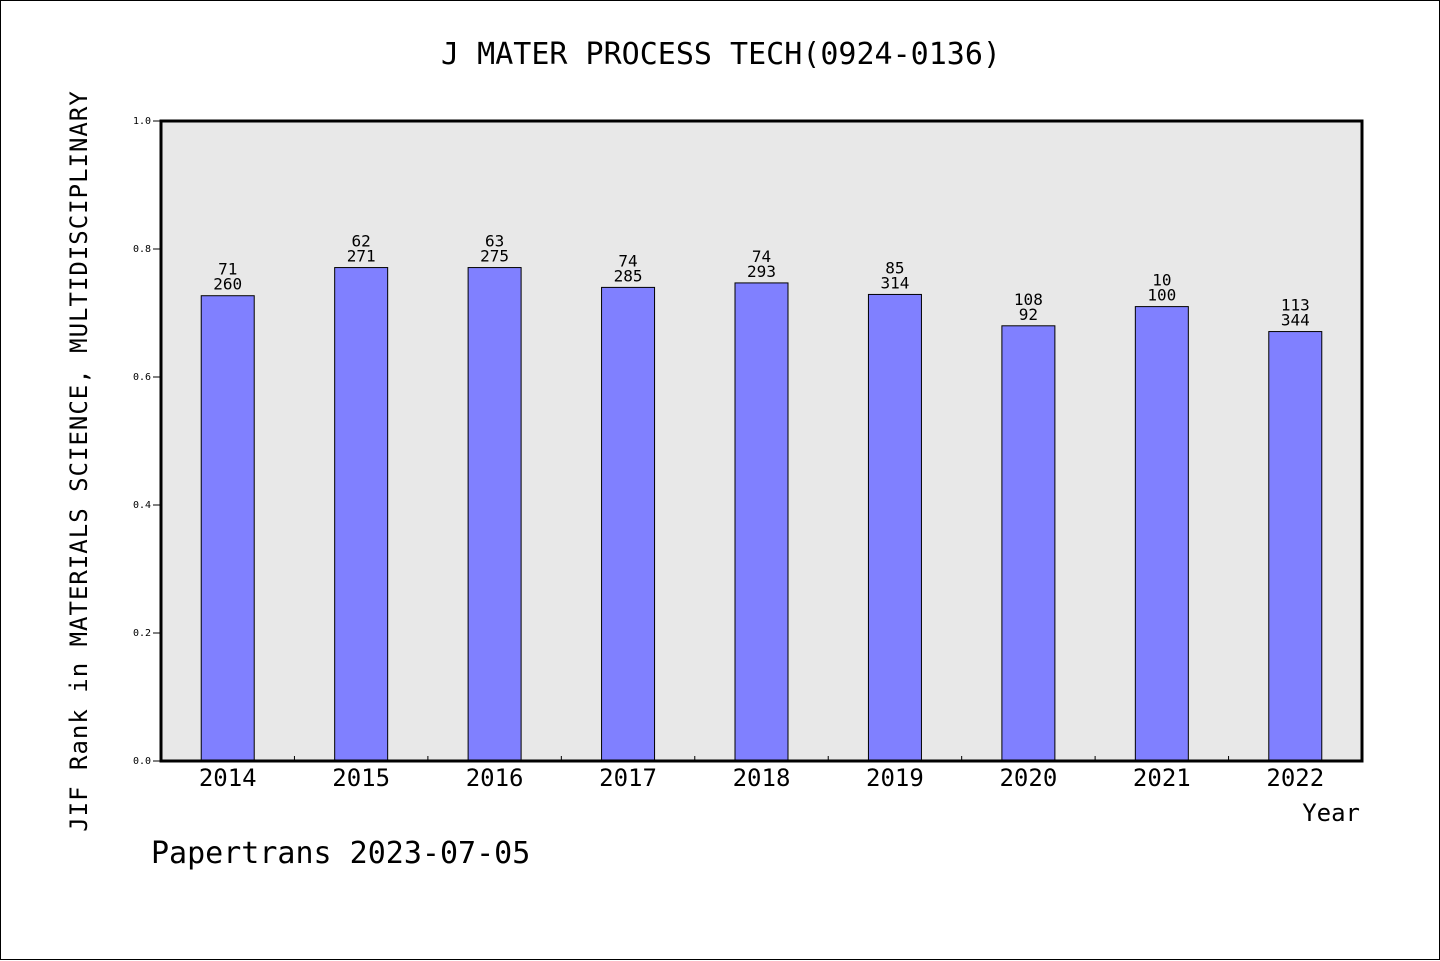  What do you see at coordinates (1295, 305) in the screenshot?
I see `label-top-2022: 113` at bounding box center [1295, 305].